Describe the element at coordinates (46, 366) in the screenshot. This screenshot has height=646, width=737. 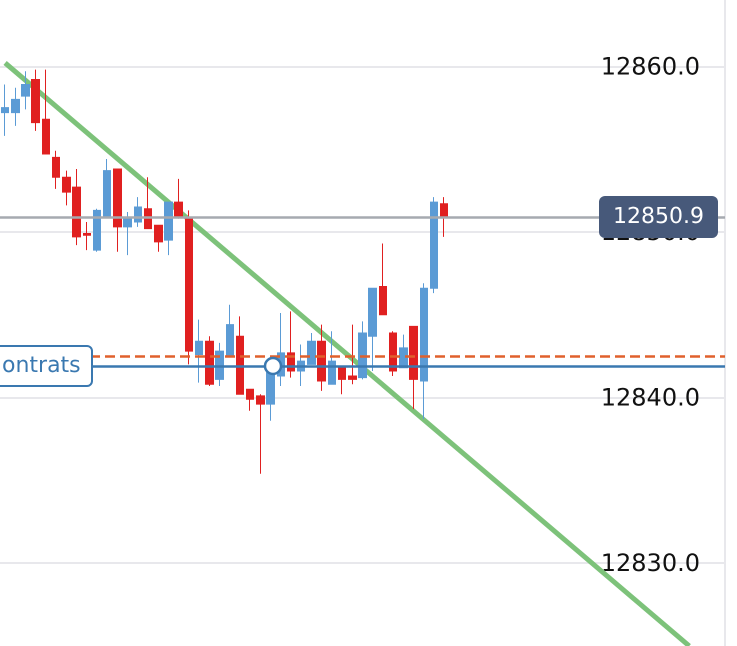
I see `ref-line-label: ontrats` at that location.